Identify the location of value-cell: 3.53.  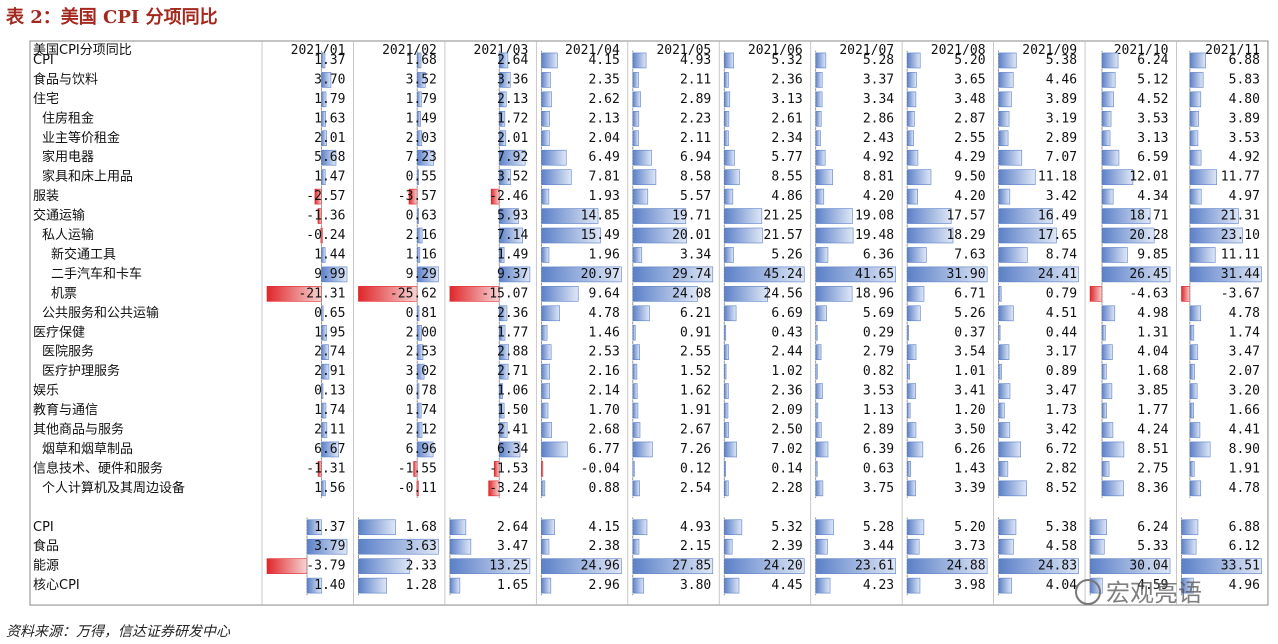
(878, 391).